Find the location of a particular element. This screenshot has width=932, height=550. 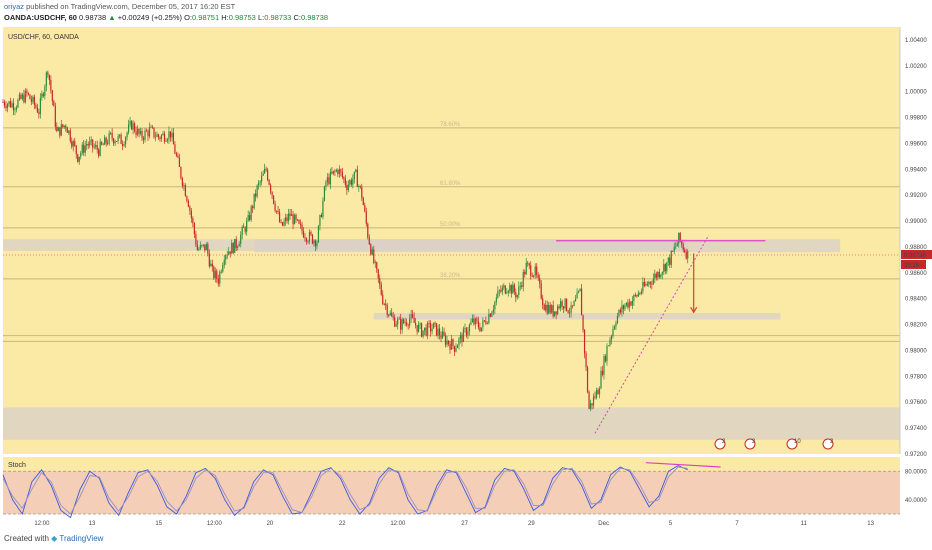

price-tick-label: 0.98800 is located at coordinates (916, 248).